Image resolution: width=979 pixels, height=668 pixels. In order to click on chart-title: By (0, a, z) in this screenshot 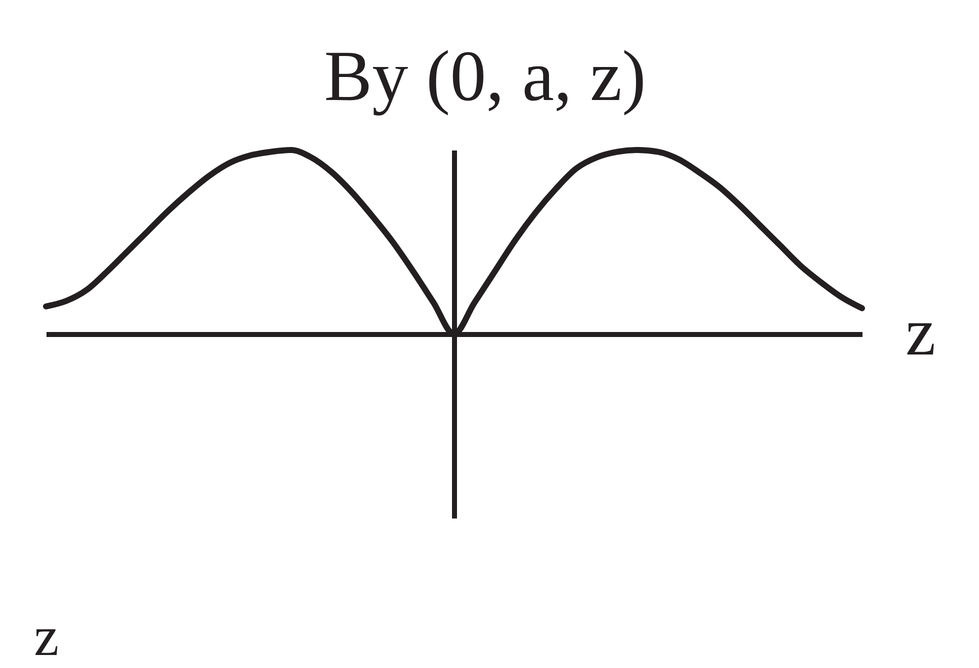, I will do `click(485, 76)`.